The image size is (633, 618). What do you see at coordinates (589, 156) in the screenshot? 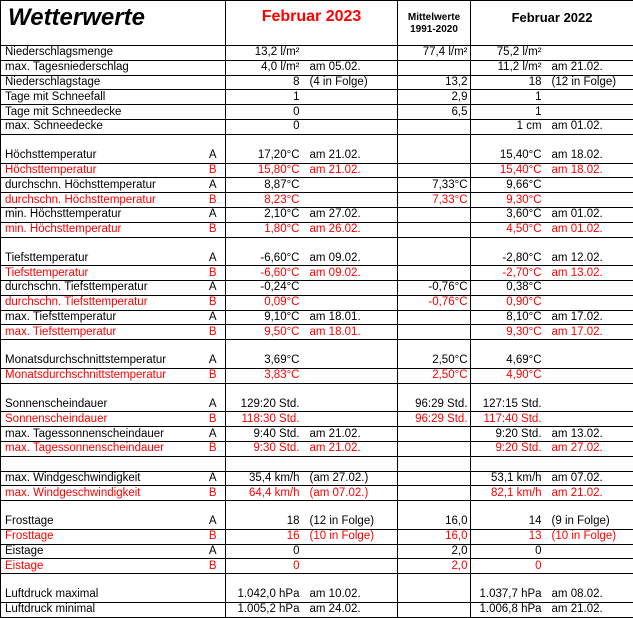
I see `note-2022: am 18.02.` at bounding box center [589, 156].